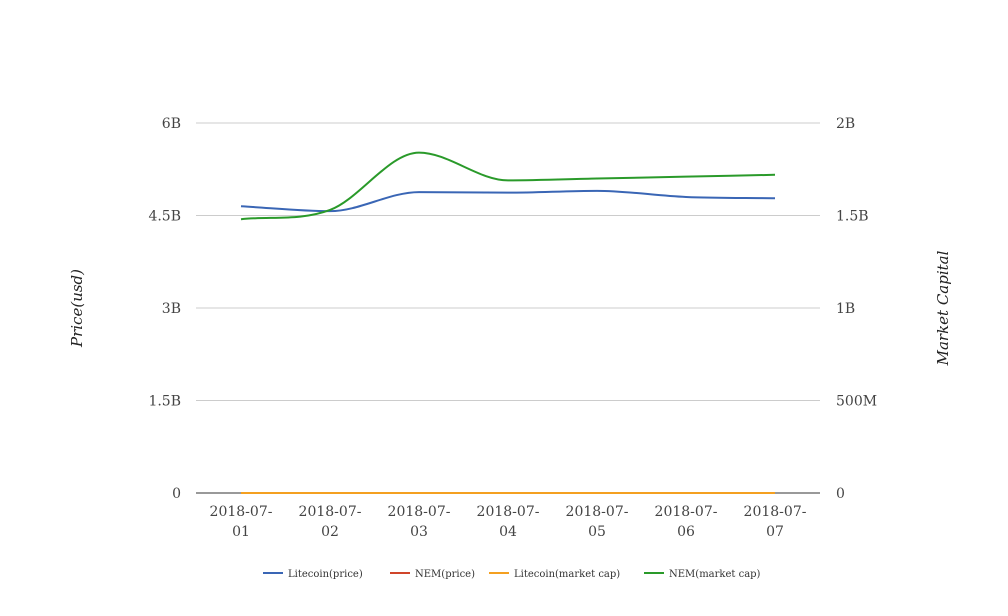 The image size is (1008, 616). Describe the element at coordinates (597, 522) in the screenshot. I see `x-tick-label: 2018-07-05` at that location.